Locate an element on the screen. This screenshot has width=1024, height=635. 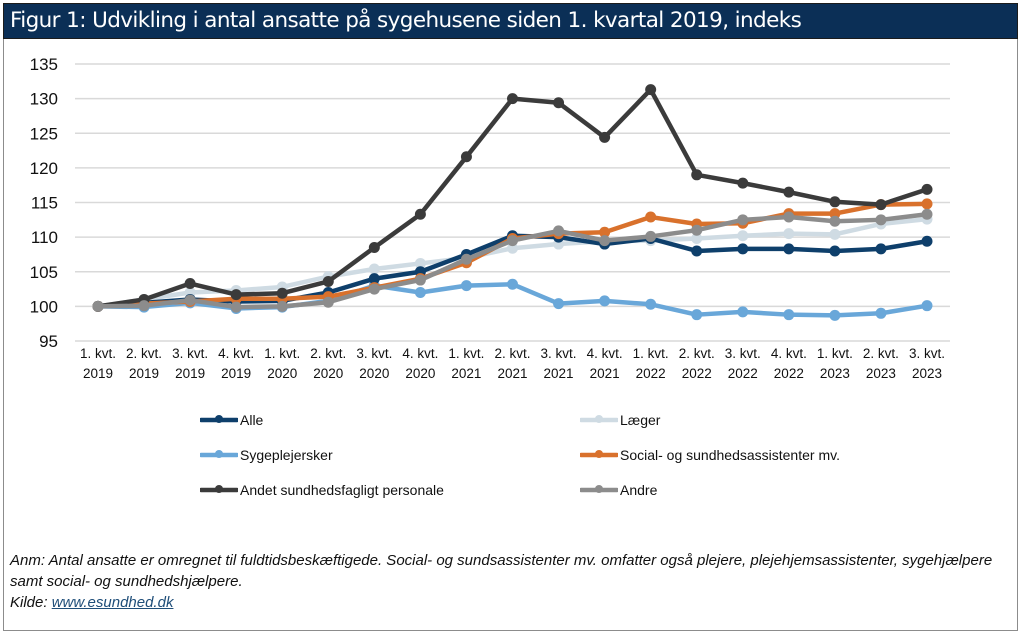
y-tick-label: 110 is located at coordinates (44, 237).